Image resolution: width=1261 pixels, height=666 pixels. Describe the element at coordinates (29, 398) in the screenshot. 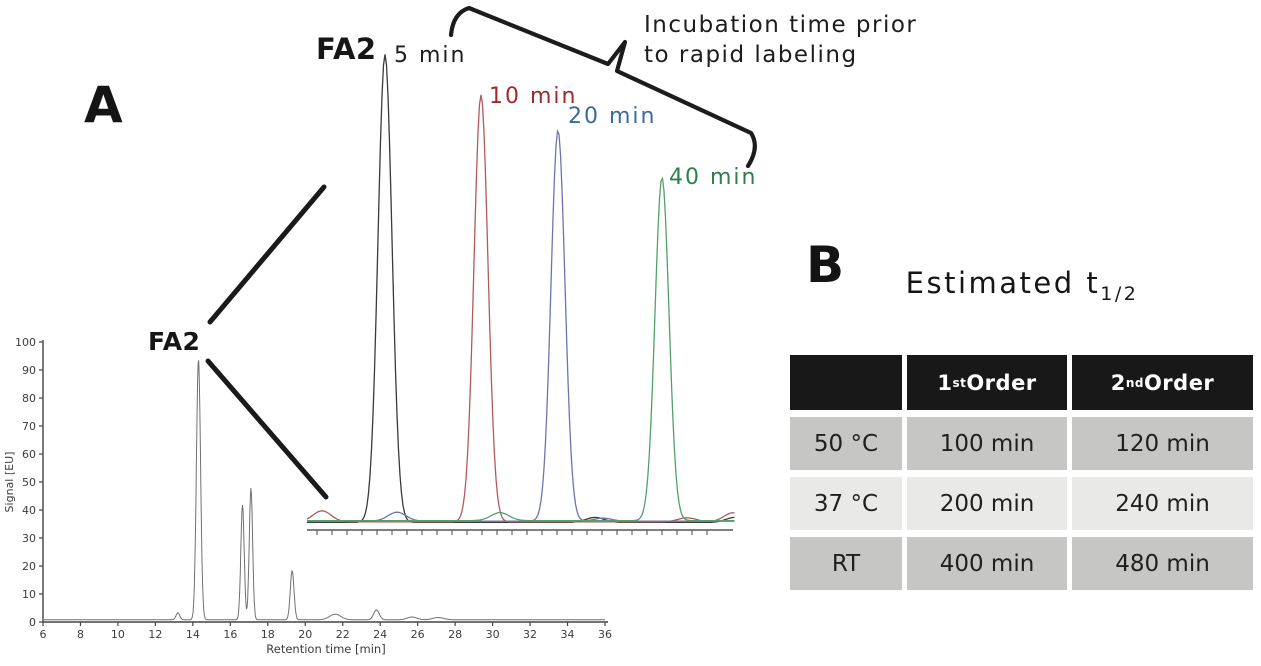

I see `svg-text: 80` at that location.